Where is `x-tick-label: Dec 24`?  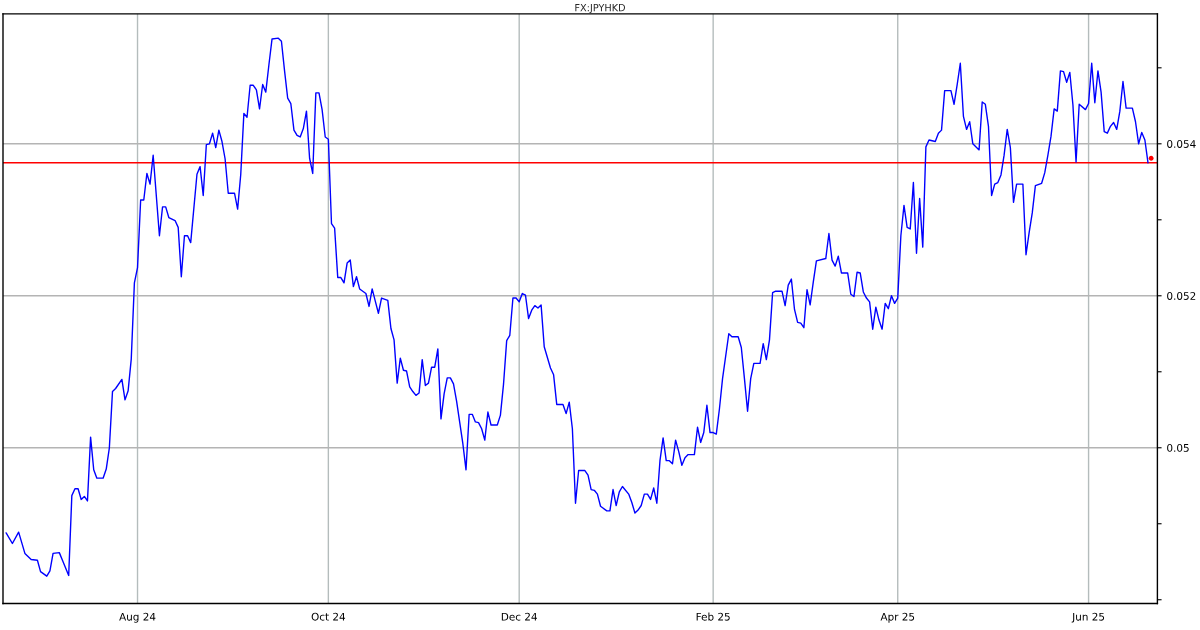 x-tick-label: Dec 24 is located at coordinates (519, 616).